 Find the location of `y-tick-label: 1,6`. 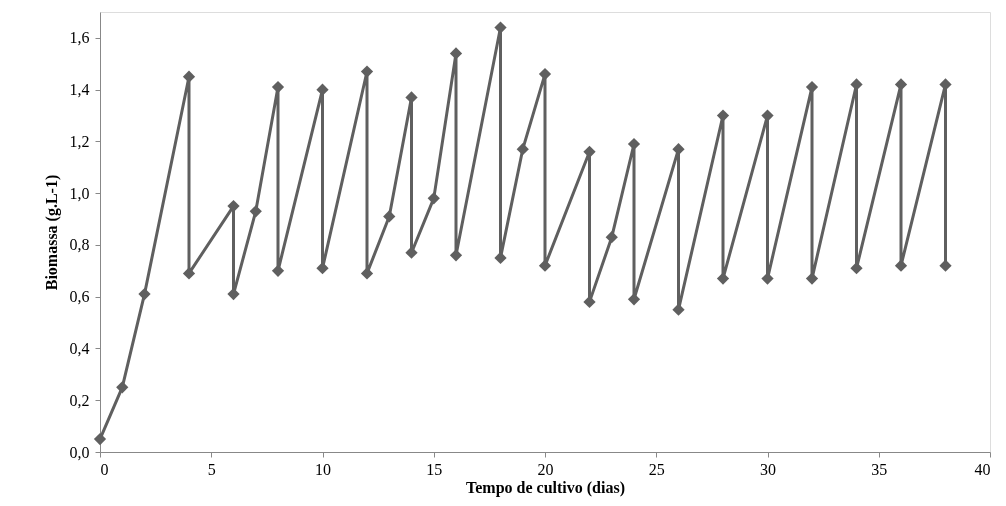

y-tick-label: 1,6 is located at coordinates (79, 38).